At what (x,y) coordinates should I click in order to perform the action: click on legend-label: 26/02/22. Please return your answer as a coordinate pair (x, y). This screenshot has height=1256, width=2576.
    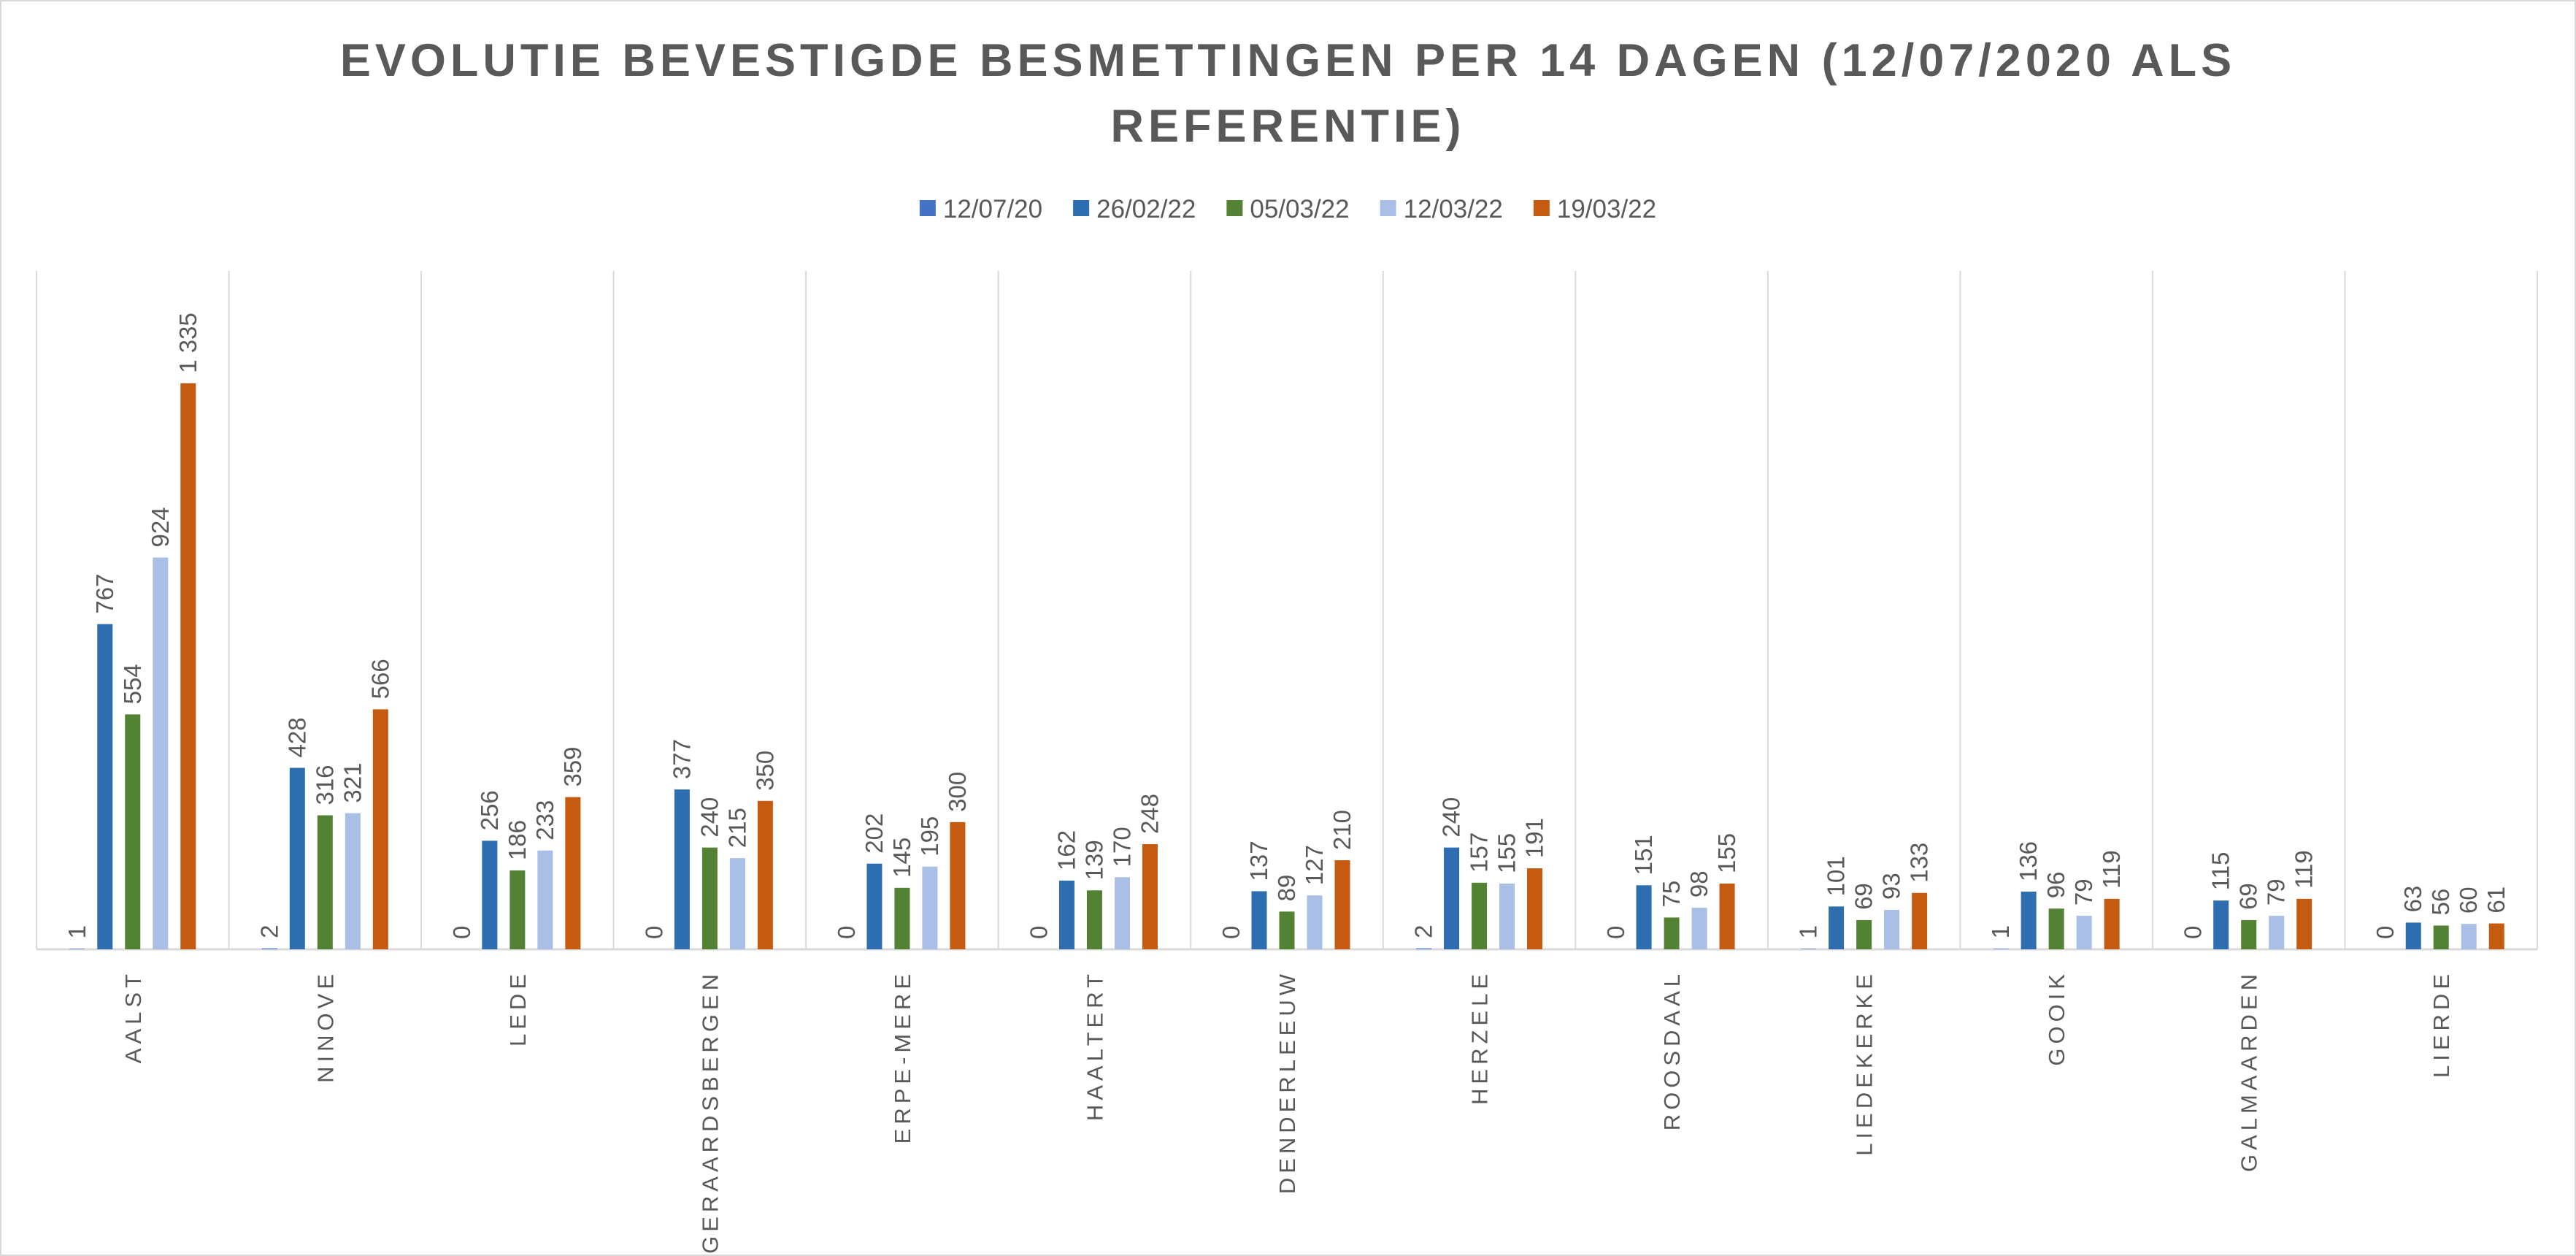
    Looking at the image, I should click on (1146, 209).